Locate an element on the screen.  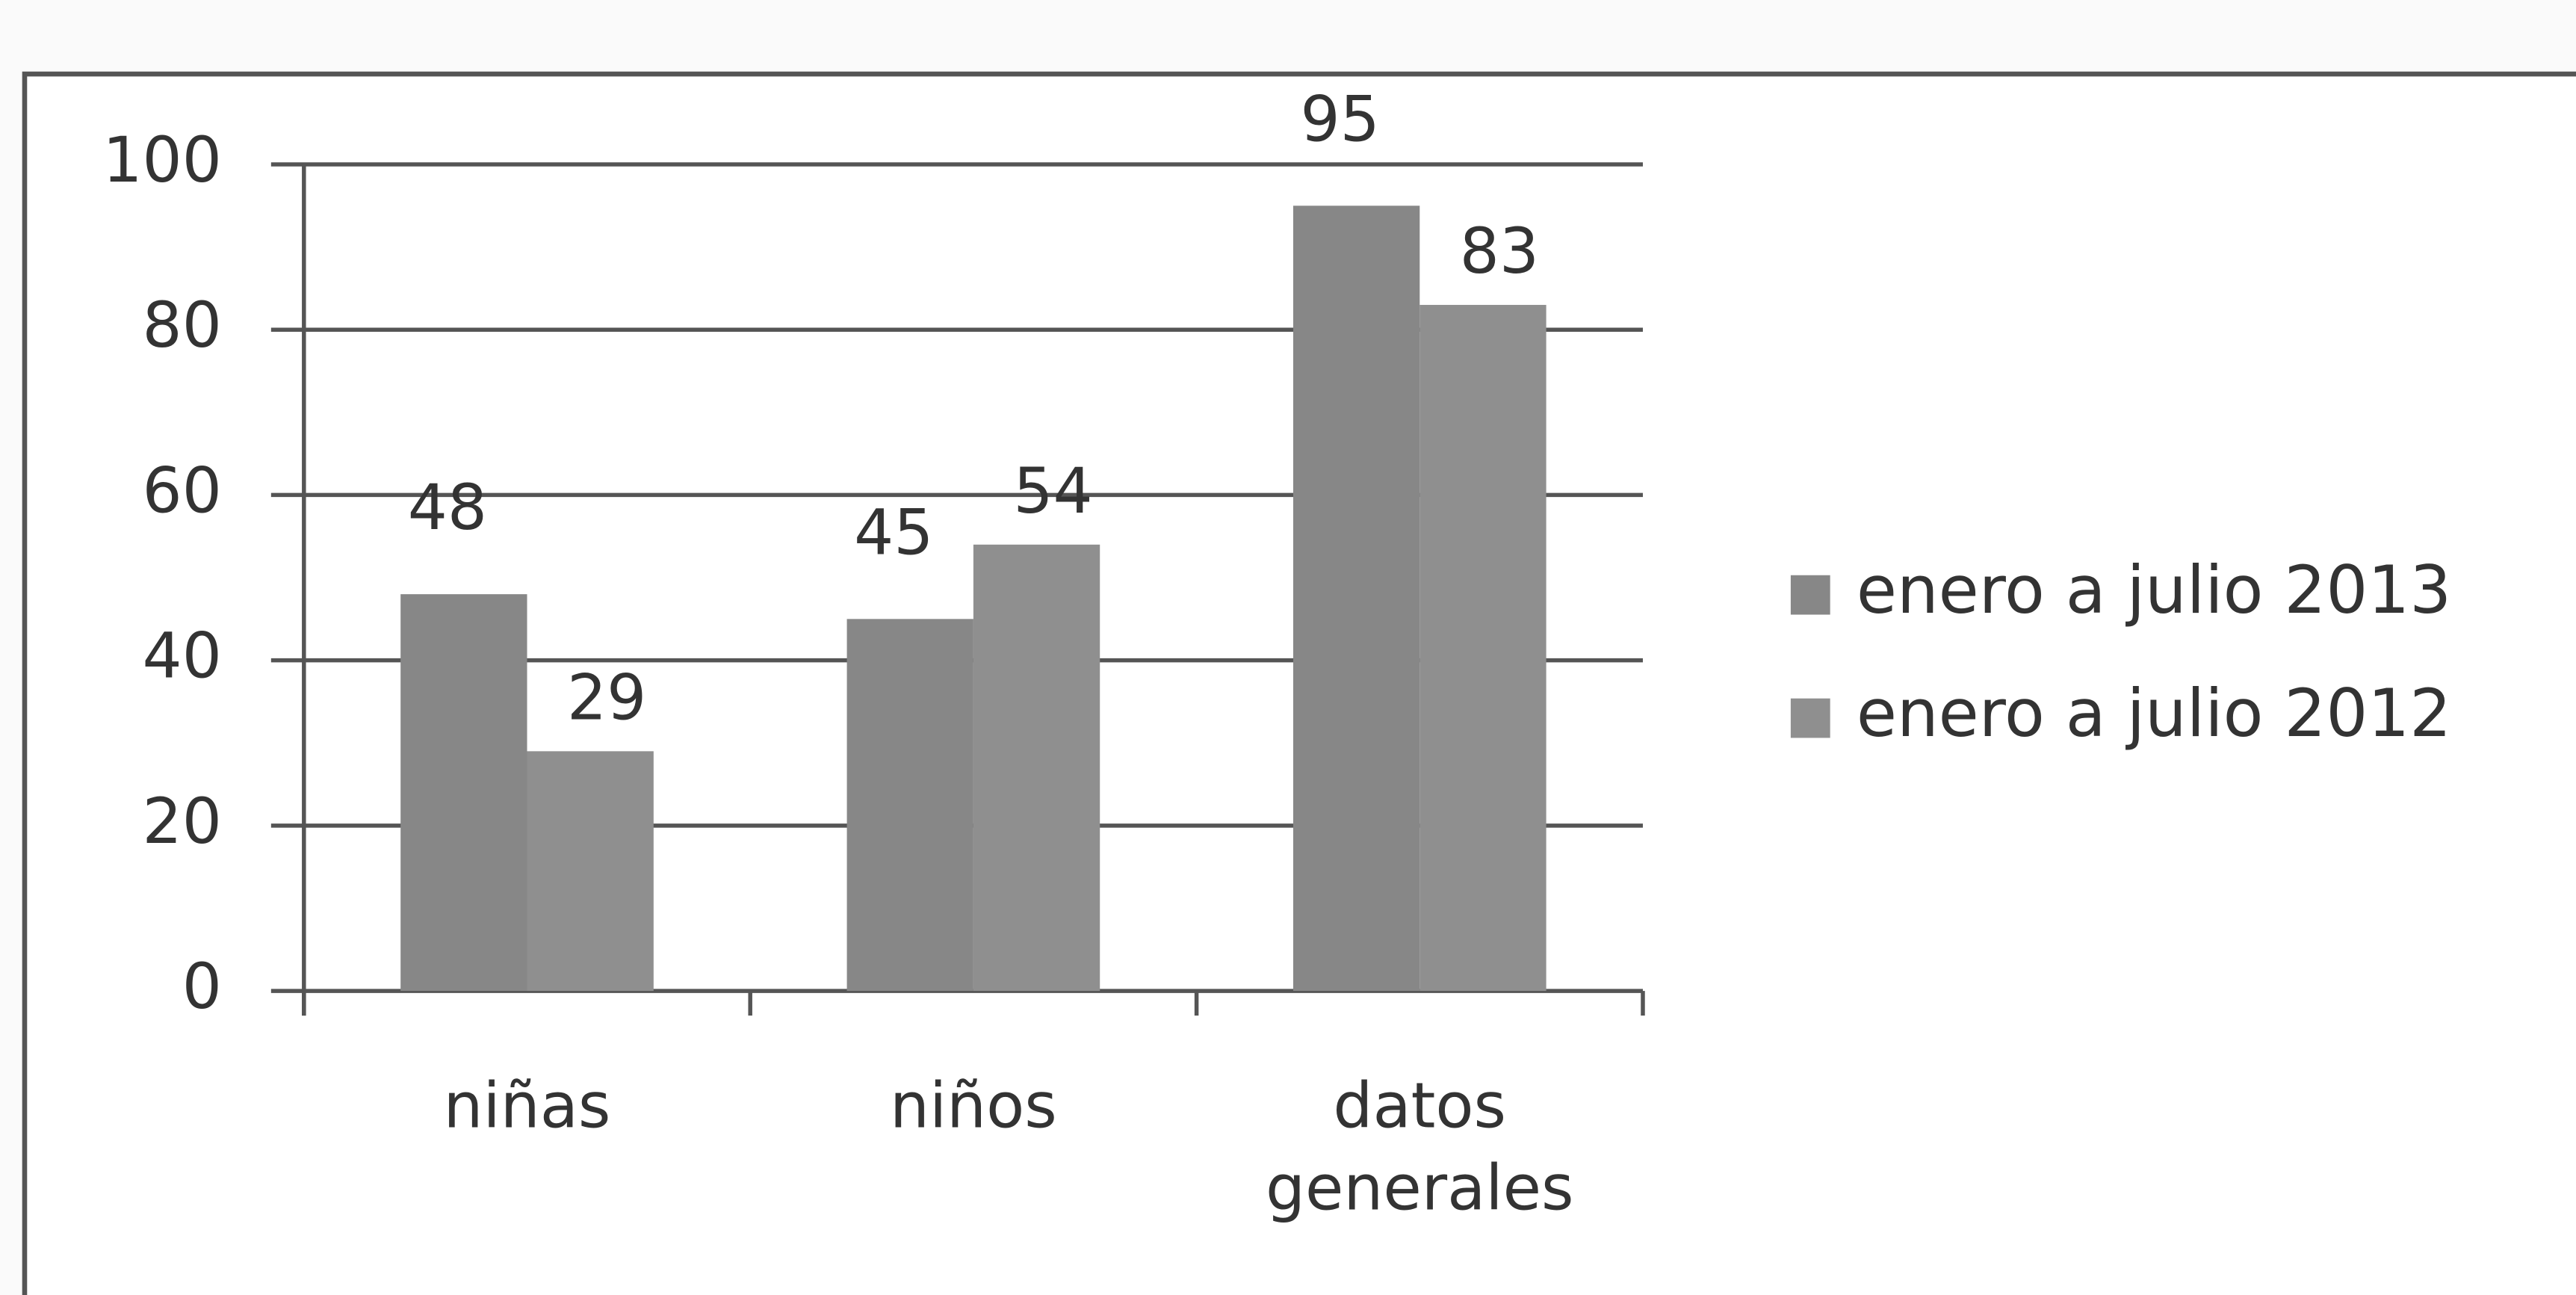
y-tick-label: 80 is located at coordinates (182, 325).